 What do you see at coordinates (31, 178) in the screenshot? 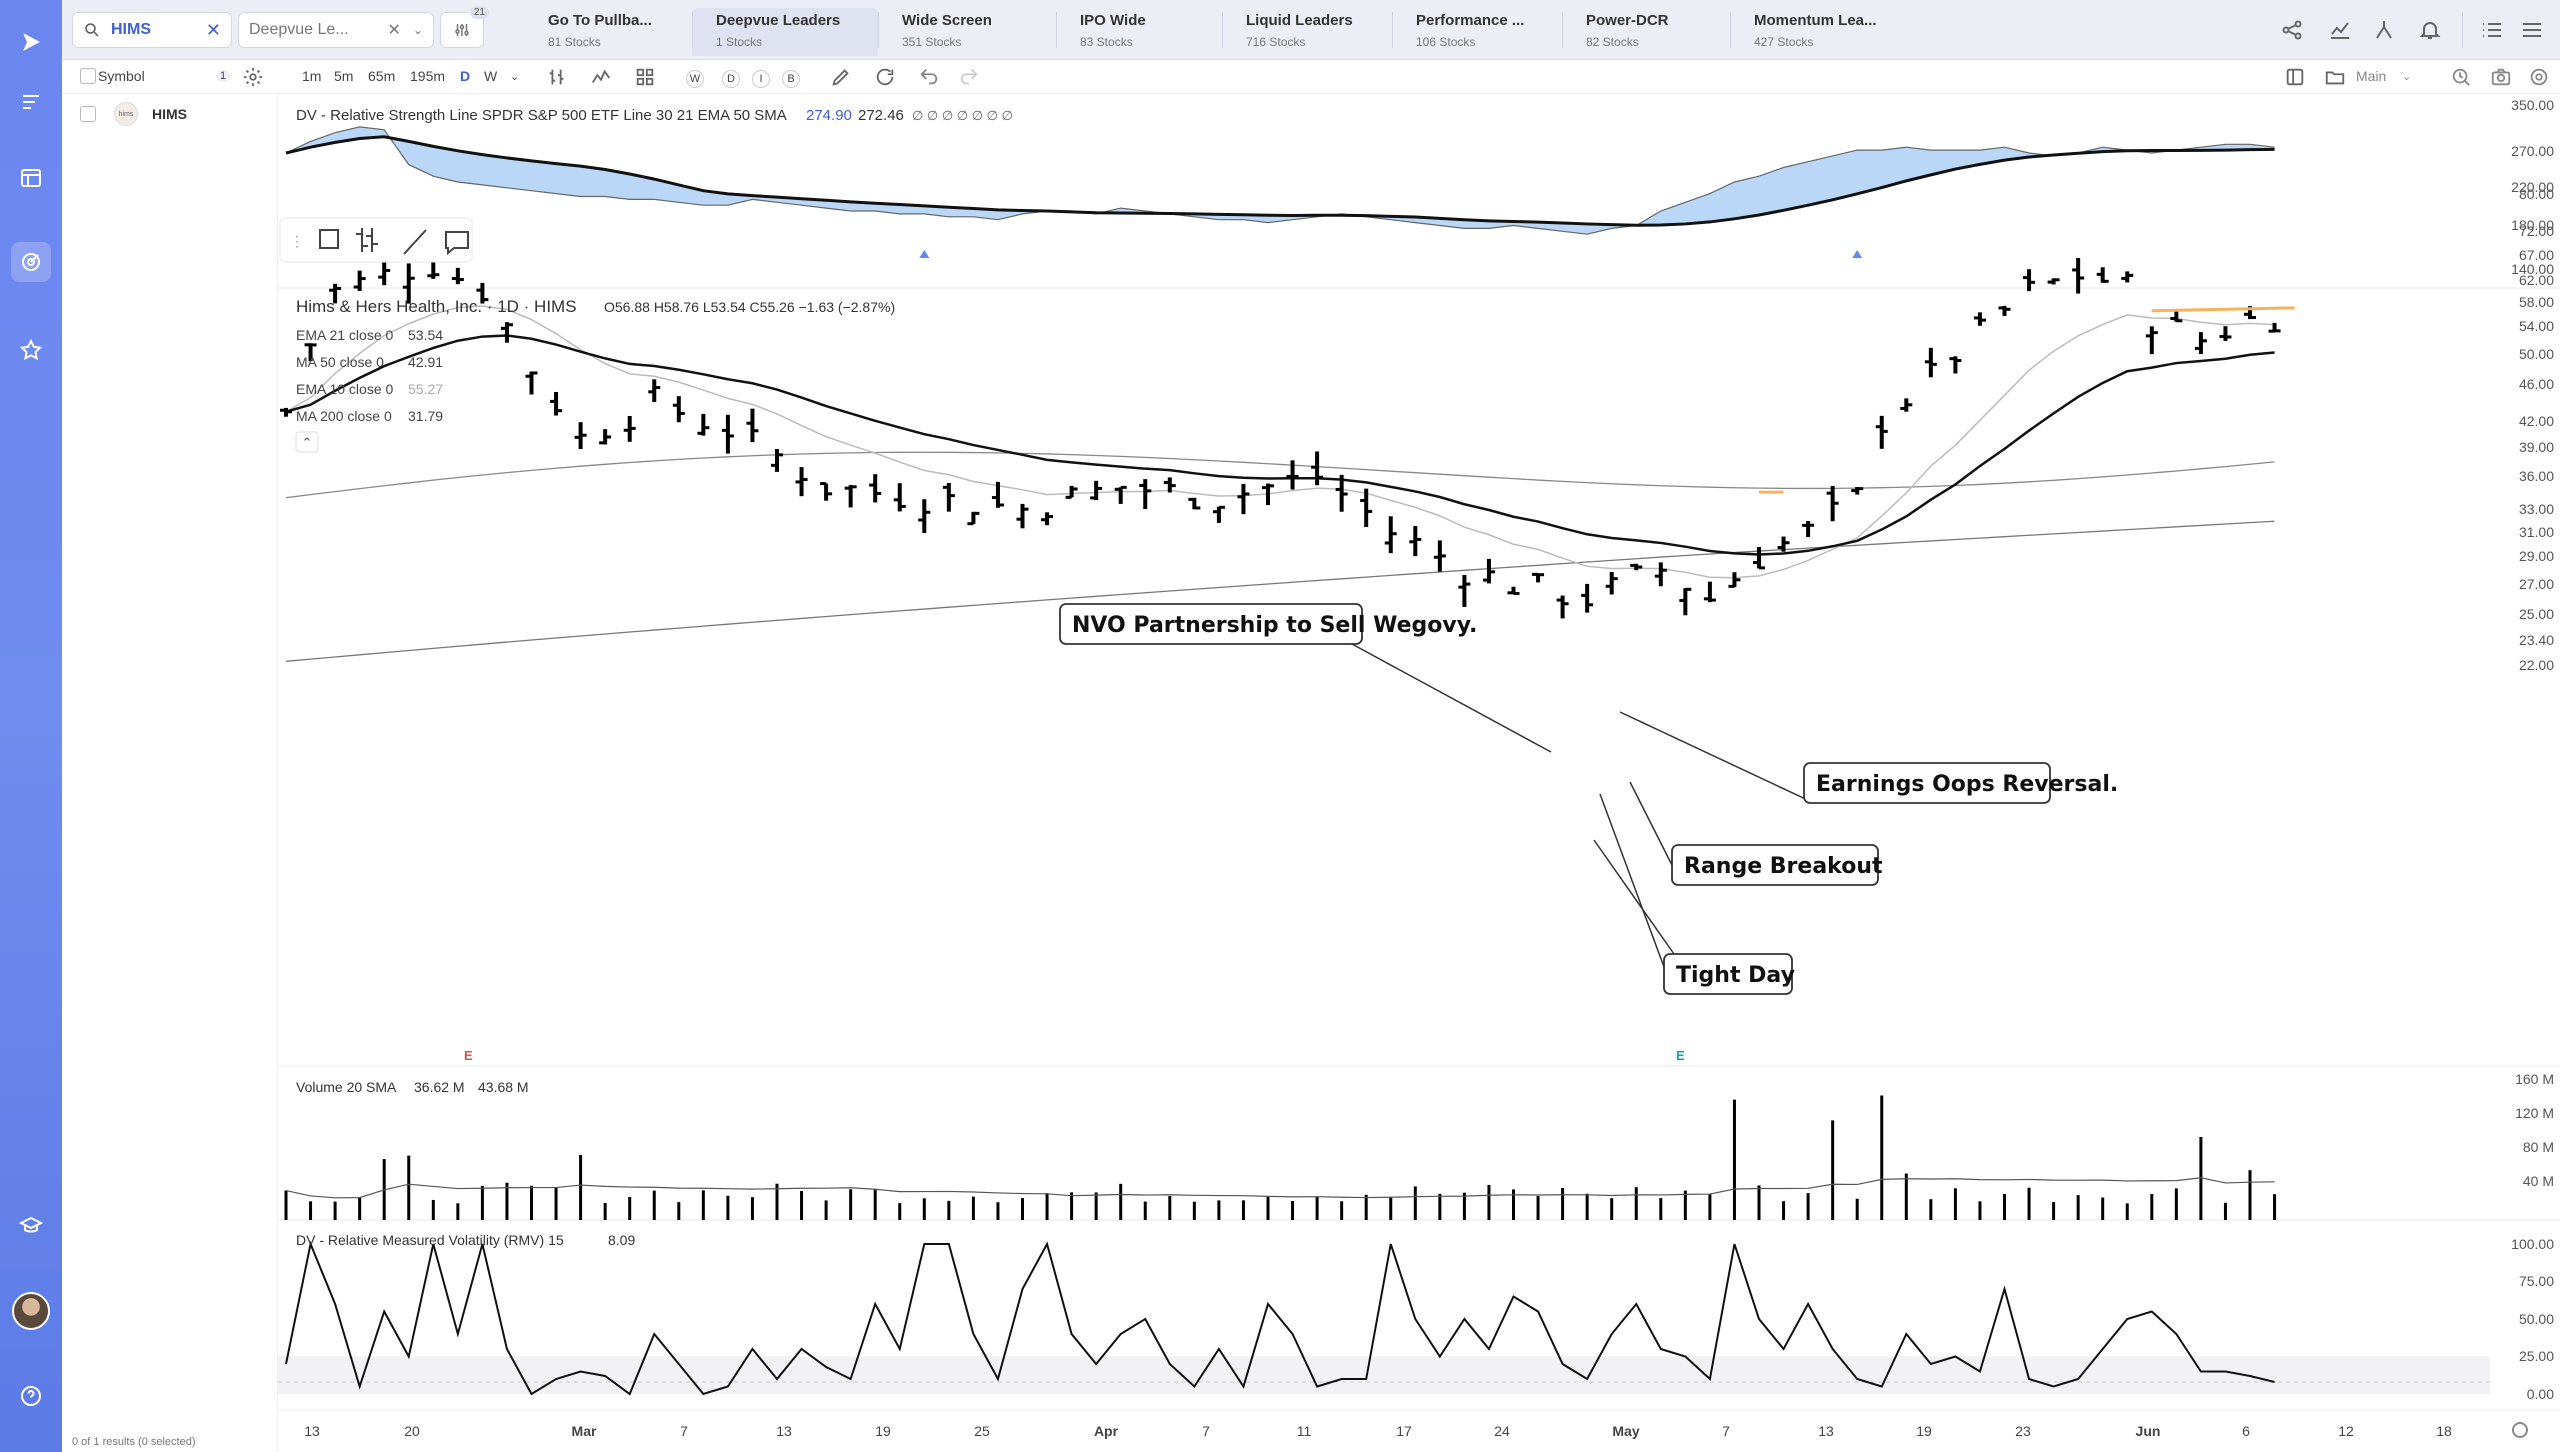
I see `layout-icon` at bounding box center [31, 178].